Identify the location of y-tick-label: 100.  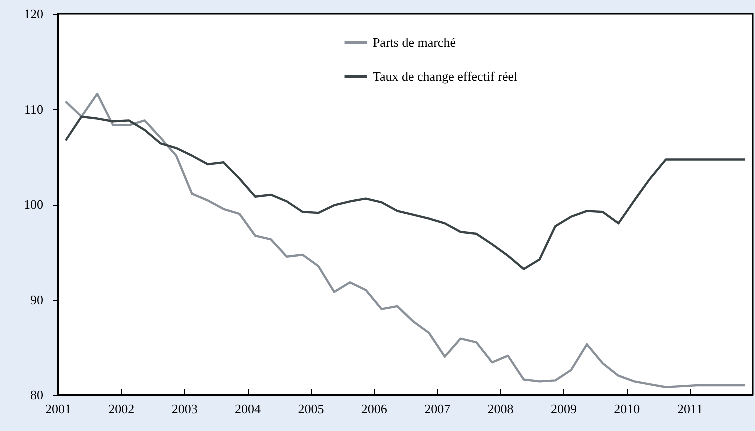
(34, 204).